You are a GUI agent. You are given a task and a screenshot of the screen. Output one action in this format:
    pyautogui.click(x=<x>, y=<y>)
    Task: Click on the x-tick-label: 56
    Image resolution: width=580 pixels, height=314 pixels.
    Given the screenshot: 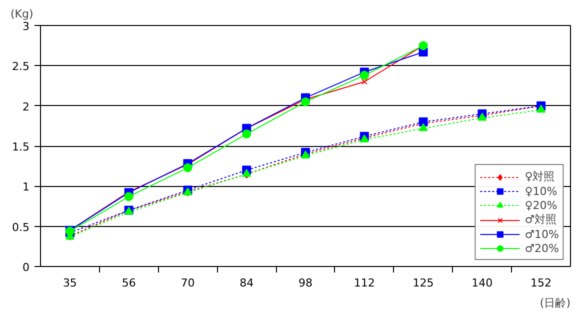 What is the action you would take?
    pyautogui.click(x=129, y=283)
    